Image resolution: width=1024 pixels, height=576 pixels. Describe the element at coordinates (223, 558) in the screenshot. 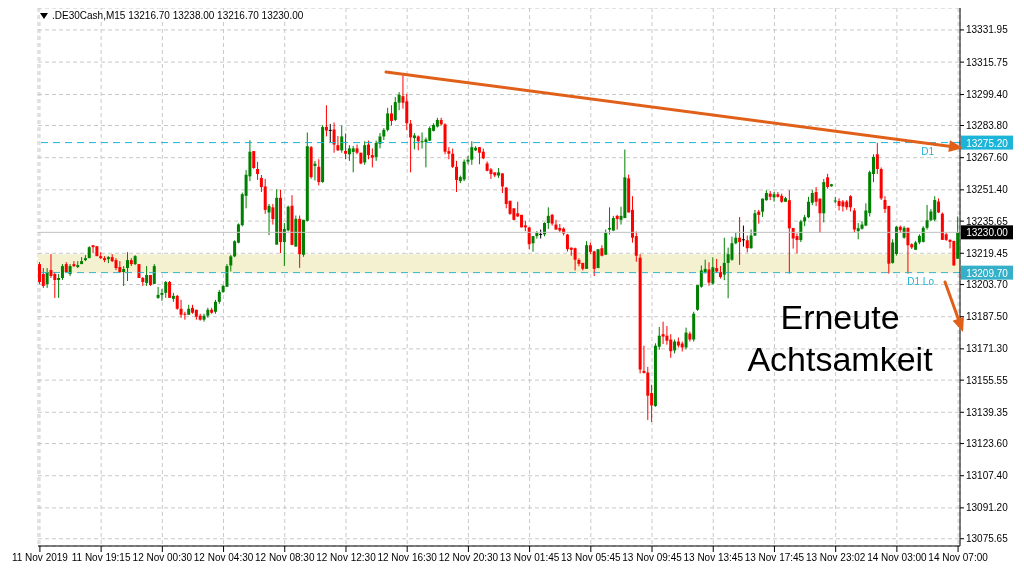

I see `x-tick-label: 12 Nov 04:30` at that location.